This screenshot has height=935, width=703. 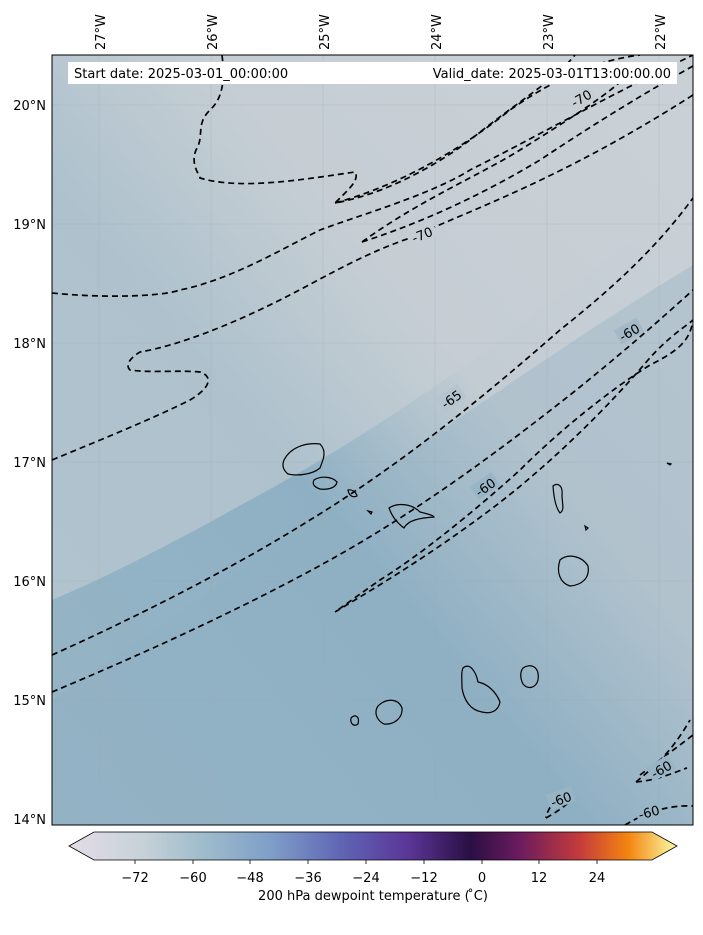 I want to click on colorbar-label: 200 hPa dewpoint temperature ( ̊C), so click(x=373, y=896).